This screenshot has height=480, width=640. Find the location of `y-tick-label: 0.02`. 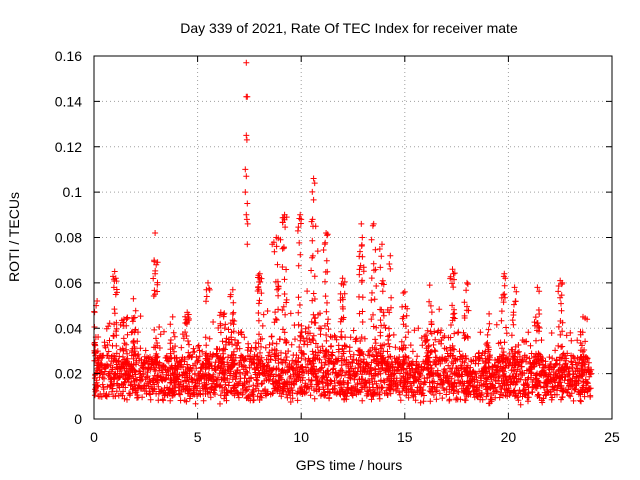

y-tick-label: 0.02 is located at coordinates (68, 374).